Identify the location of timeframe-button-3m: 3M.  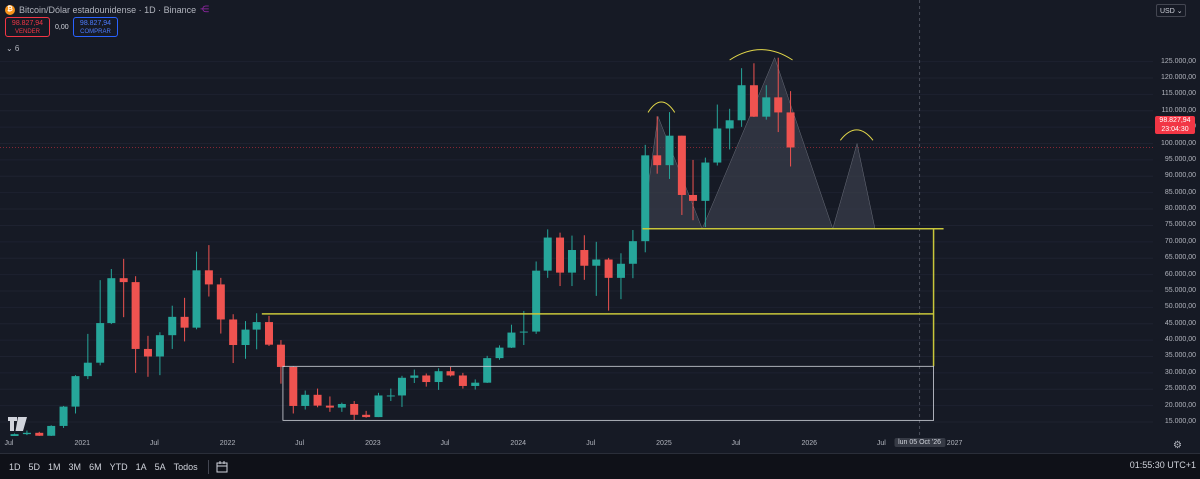
(75, 466).